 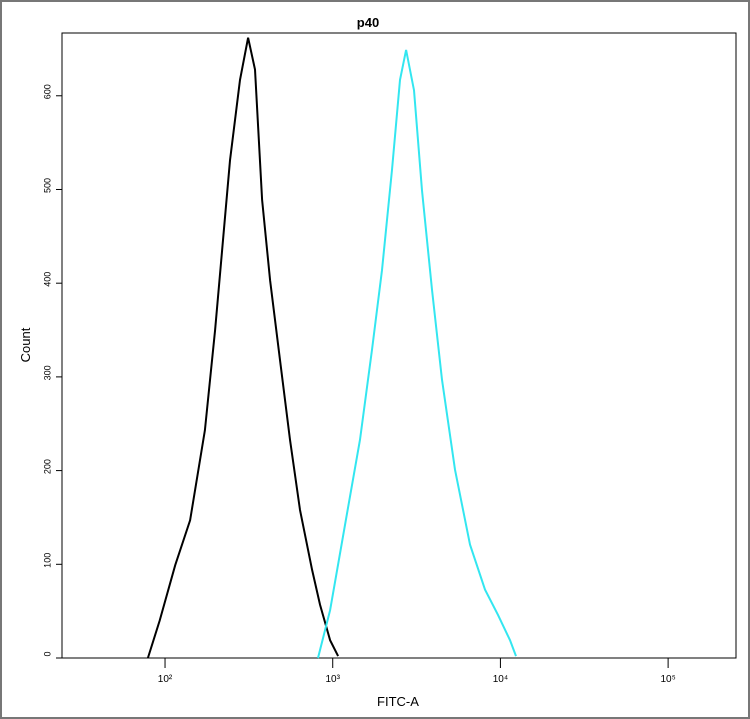 What do you see at coordinates (25, 344) in the screenshot?
I see `y-axis-label: Count` at bounding box center [25, 344].